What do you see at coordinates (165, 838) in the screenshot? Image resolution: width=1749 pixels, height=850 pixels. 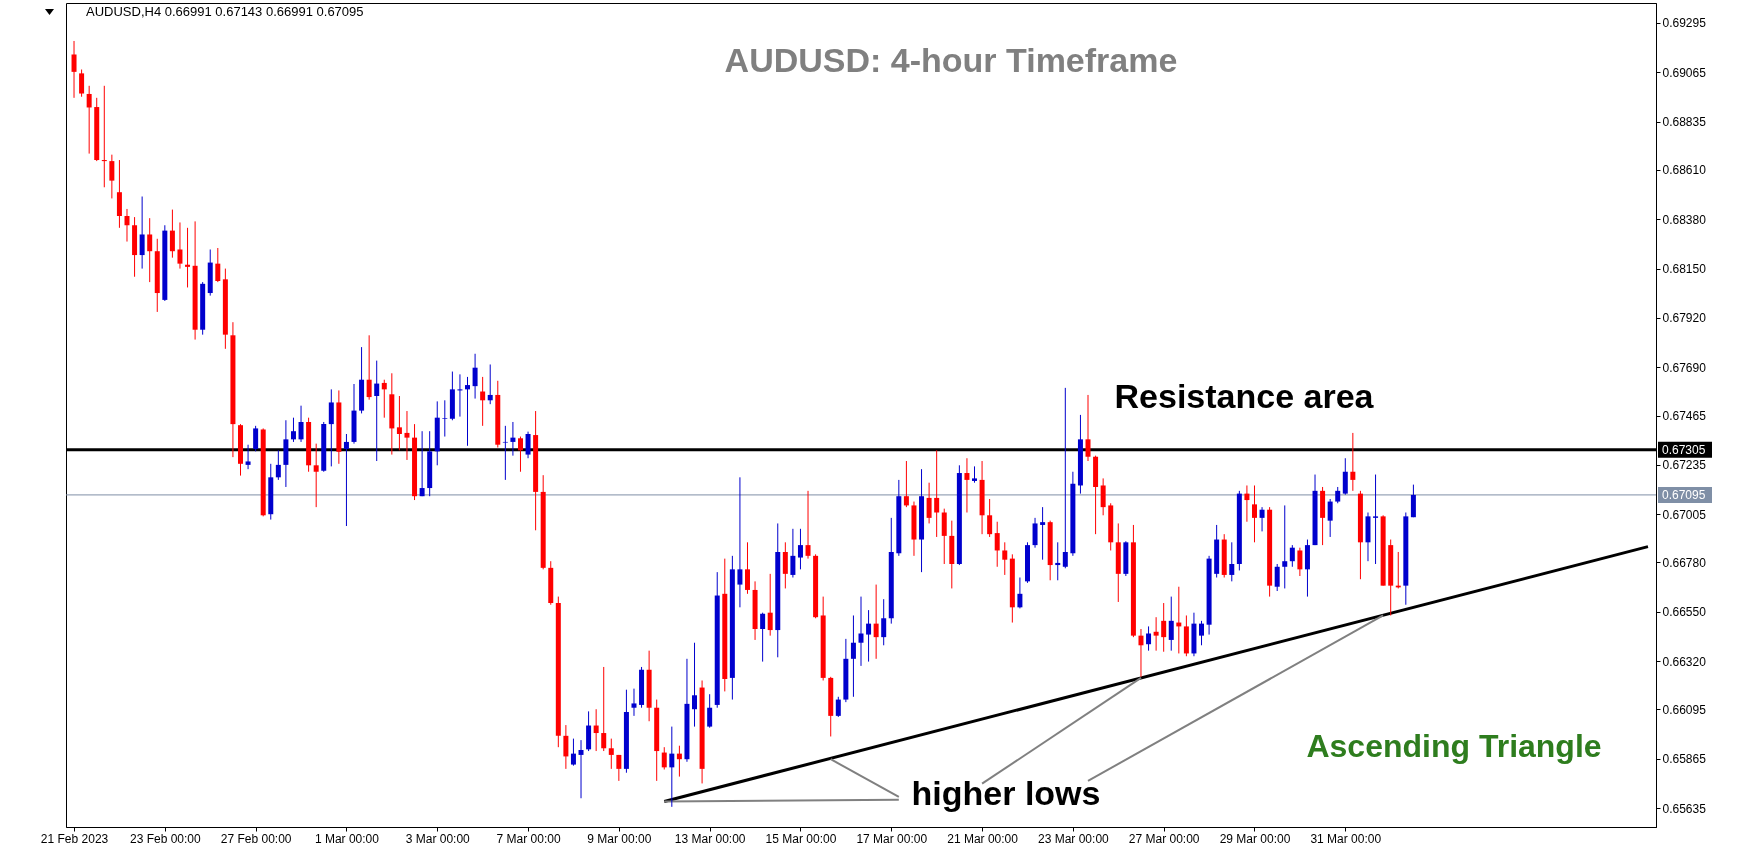 I see `x-tick-label: 23 Feb 00:00` at bounding box center [165, 838].